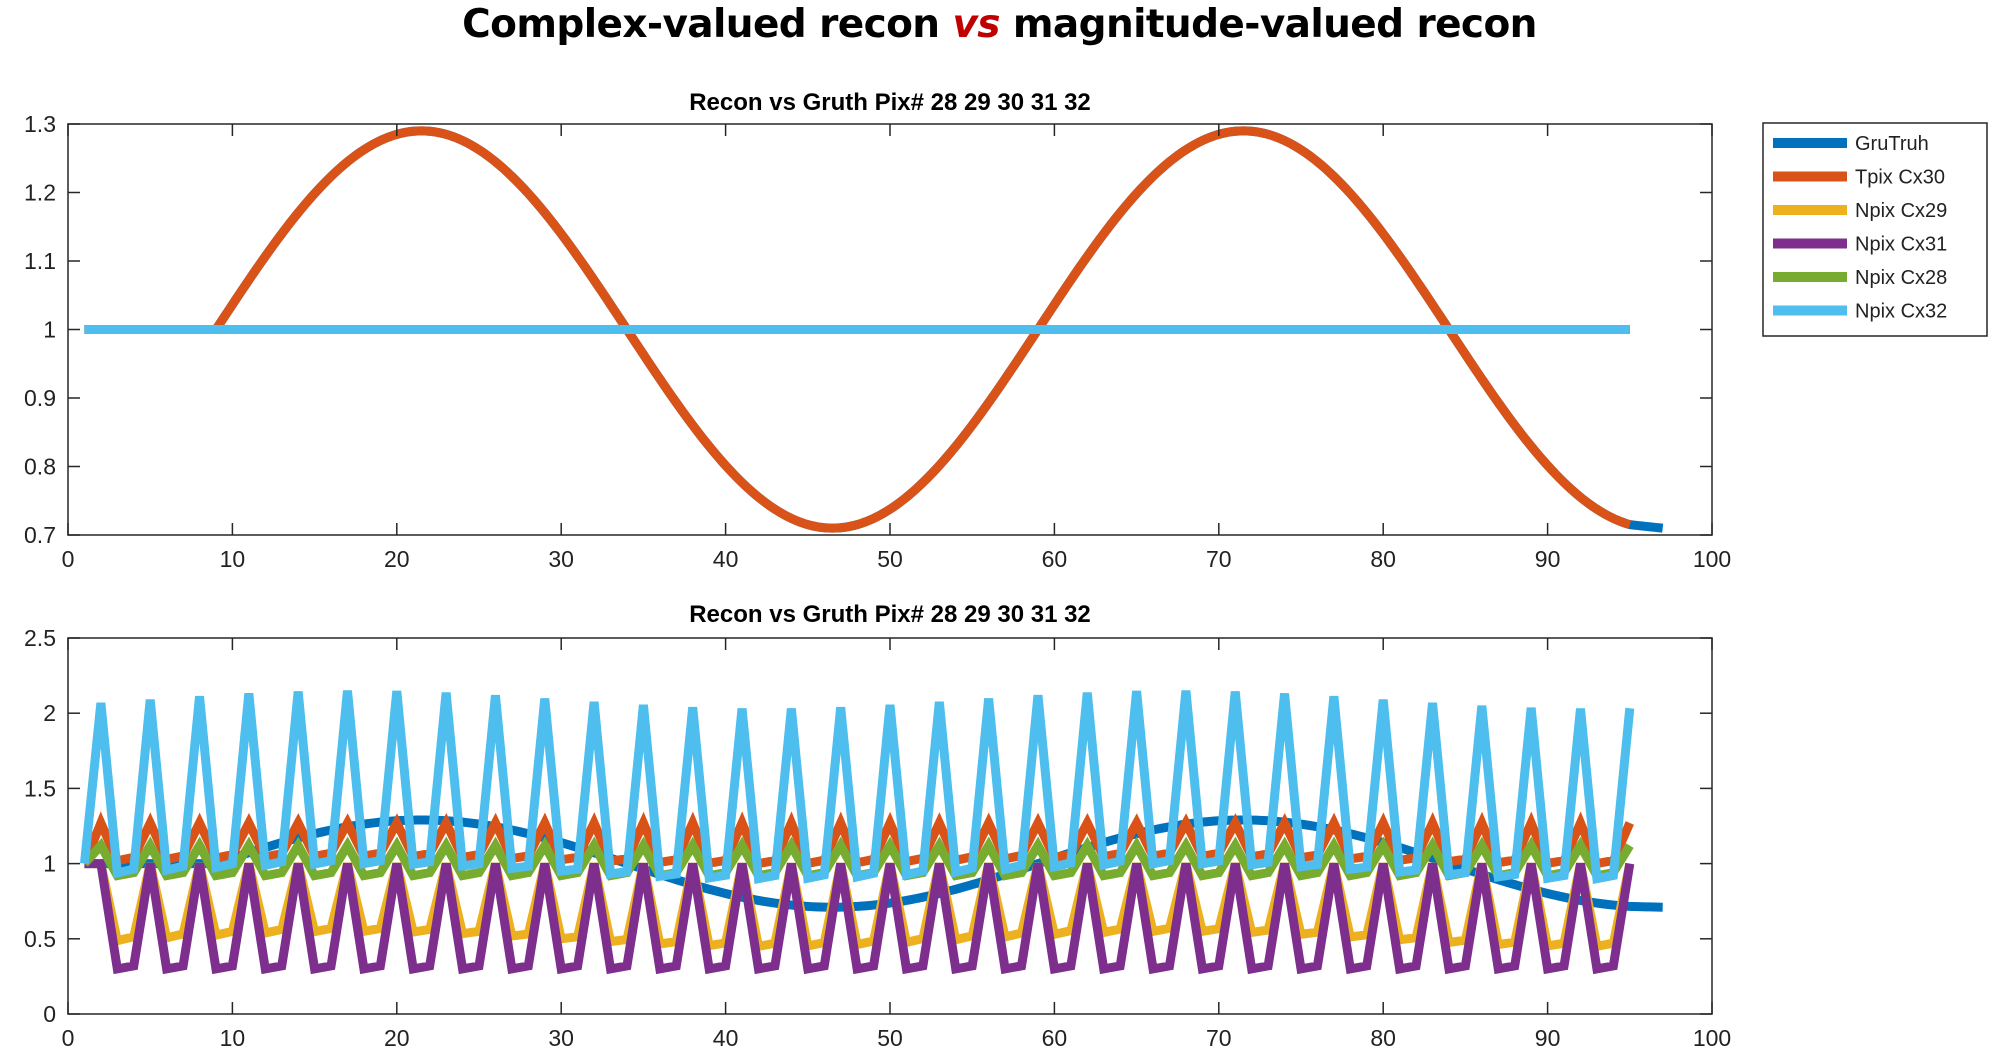 Image resolution: width=1999 pixels, height=1056 pixels. What do you see at coordinates (857, 787) in the screenshot?
I see `chart-2-series-npix-cx32` at bounding box center [857, 787].